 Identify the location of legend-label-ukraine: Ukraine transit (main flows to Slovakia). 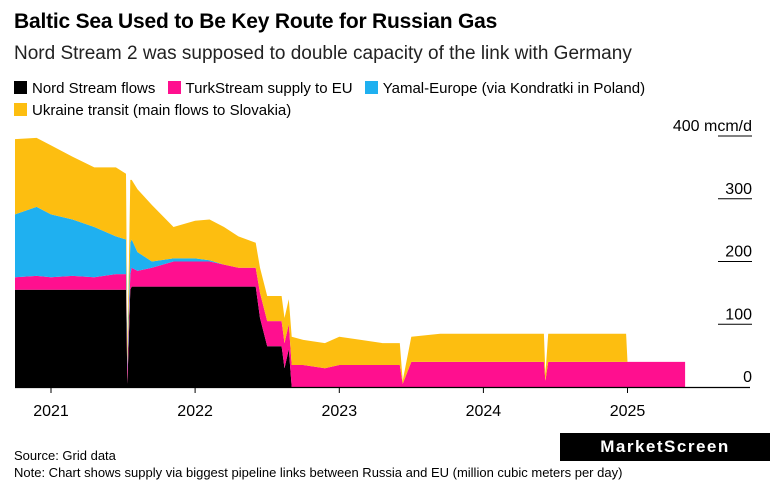
(162, 110).